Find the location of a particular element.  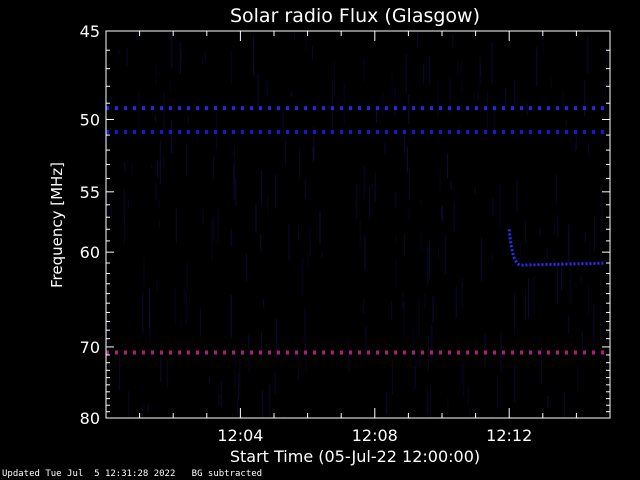

burst-trace is located at coordinates (555, 248).